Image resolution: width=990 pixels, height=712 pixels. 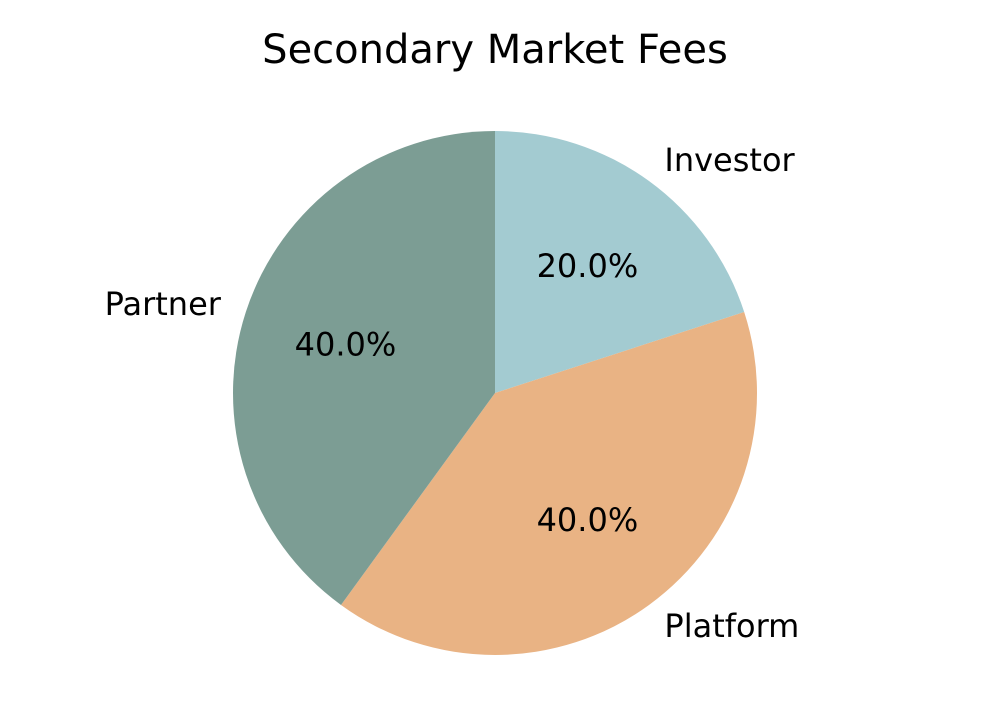 What do you see at coordinates (495, 50) in the screenshot?
I see `chart-title: Secondary Market Fees` at bounding box center [495, 50].